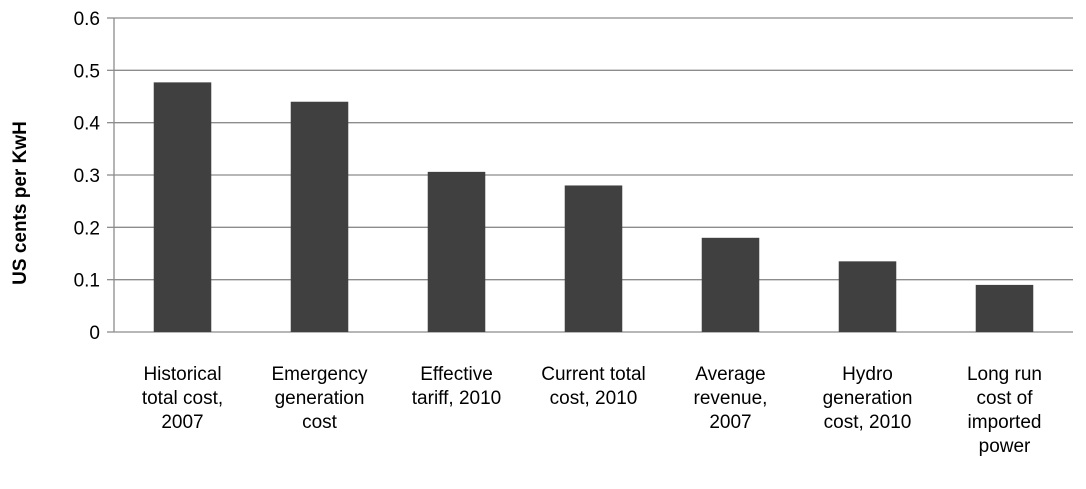 The height and width of the screenshot is (489, 1086). Describe the element at coordinates (868, 398) in the screenshot. I see `x-category-label: Hydro generation cost, 2010` at that location.